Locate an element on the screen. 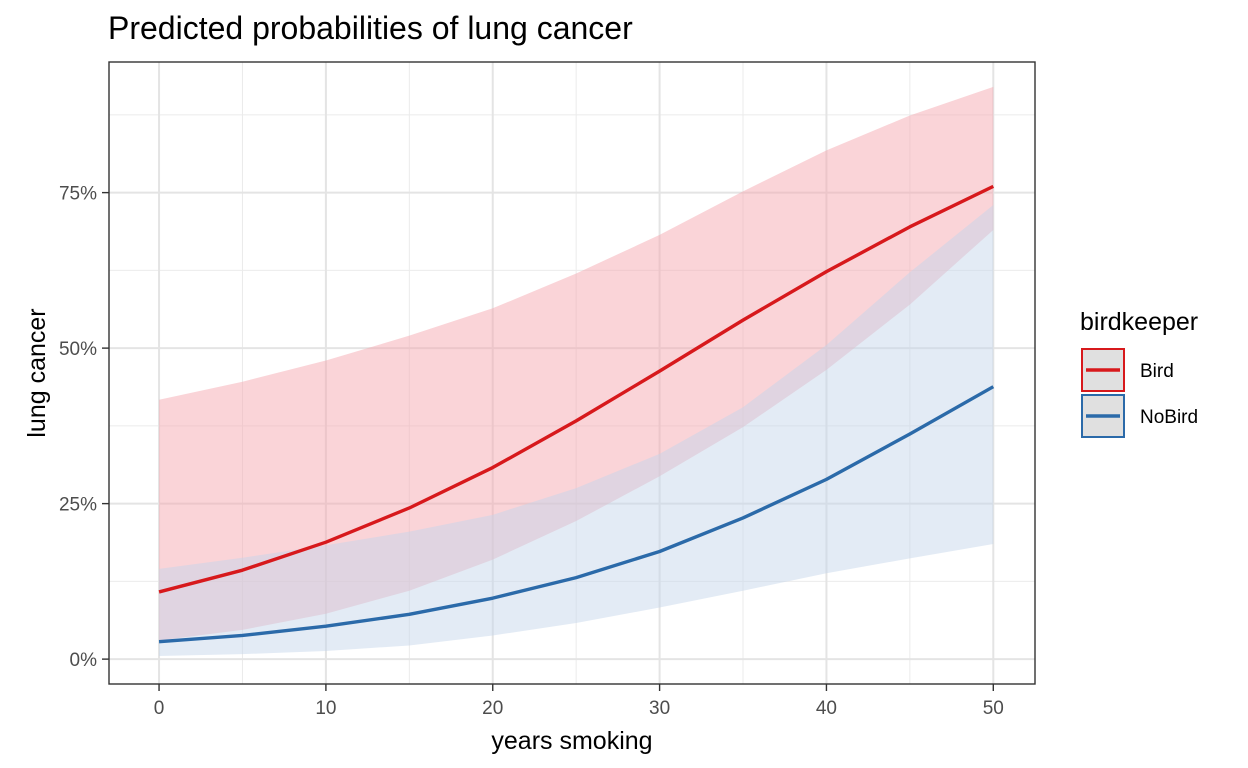 Image resolution: width=1248 pixels, height=768 pixels. chart-title: Predicted probabilities of lung cancer is located at coordinates (370, 28).